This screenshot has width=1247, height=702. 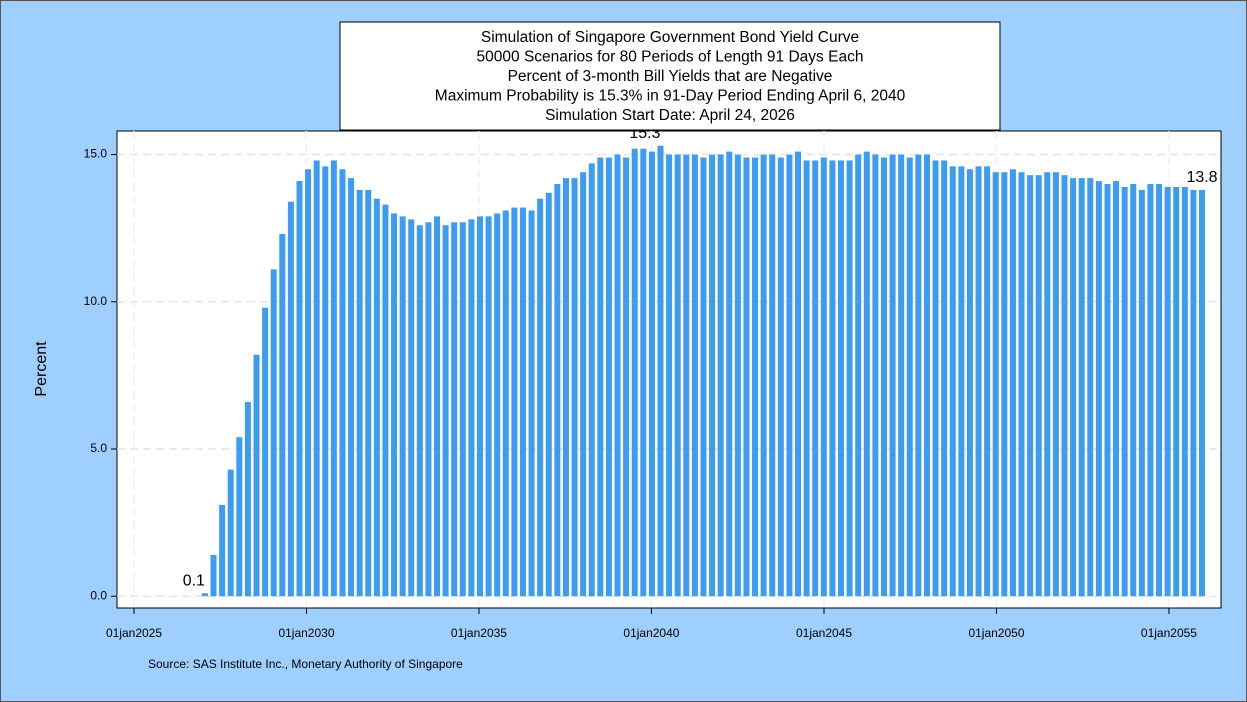 What do you see at coordinates (479, 633) in the screenshot?
I see `x-tick-label: 01jan2035` at bounding box center [479, 633].